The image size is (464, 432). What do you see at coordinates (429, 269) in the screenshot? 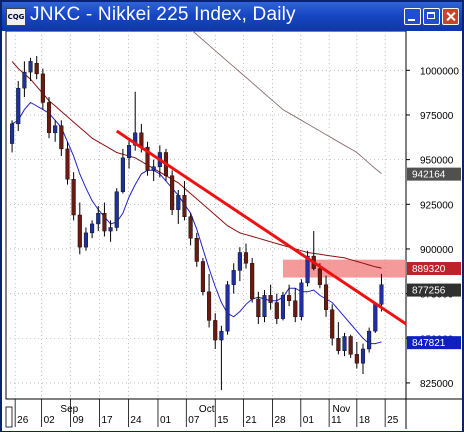
I see `value-label: 889320` at bounding box center [429, 269].